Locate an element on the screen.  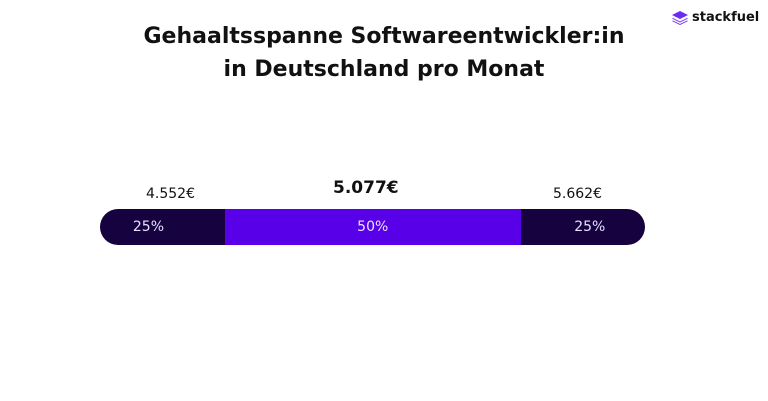
bar-segment-3: 25% is located at coordinates (582, 227).